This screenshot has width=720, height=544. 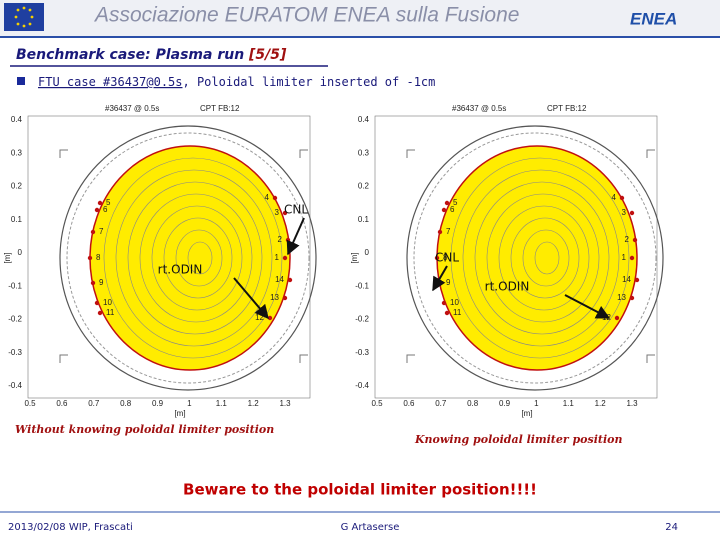 I want to click on x-tick-label: 0.9, so click(x=158, y=403).